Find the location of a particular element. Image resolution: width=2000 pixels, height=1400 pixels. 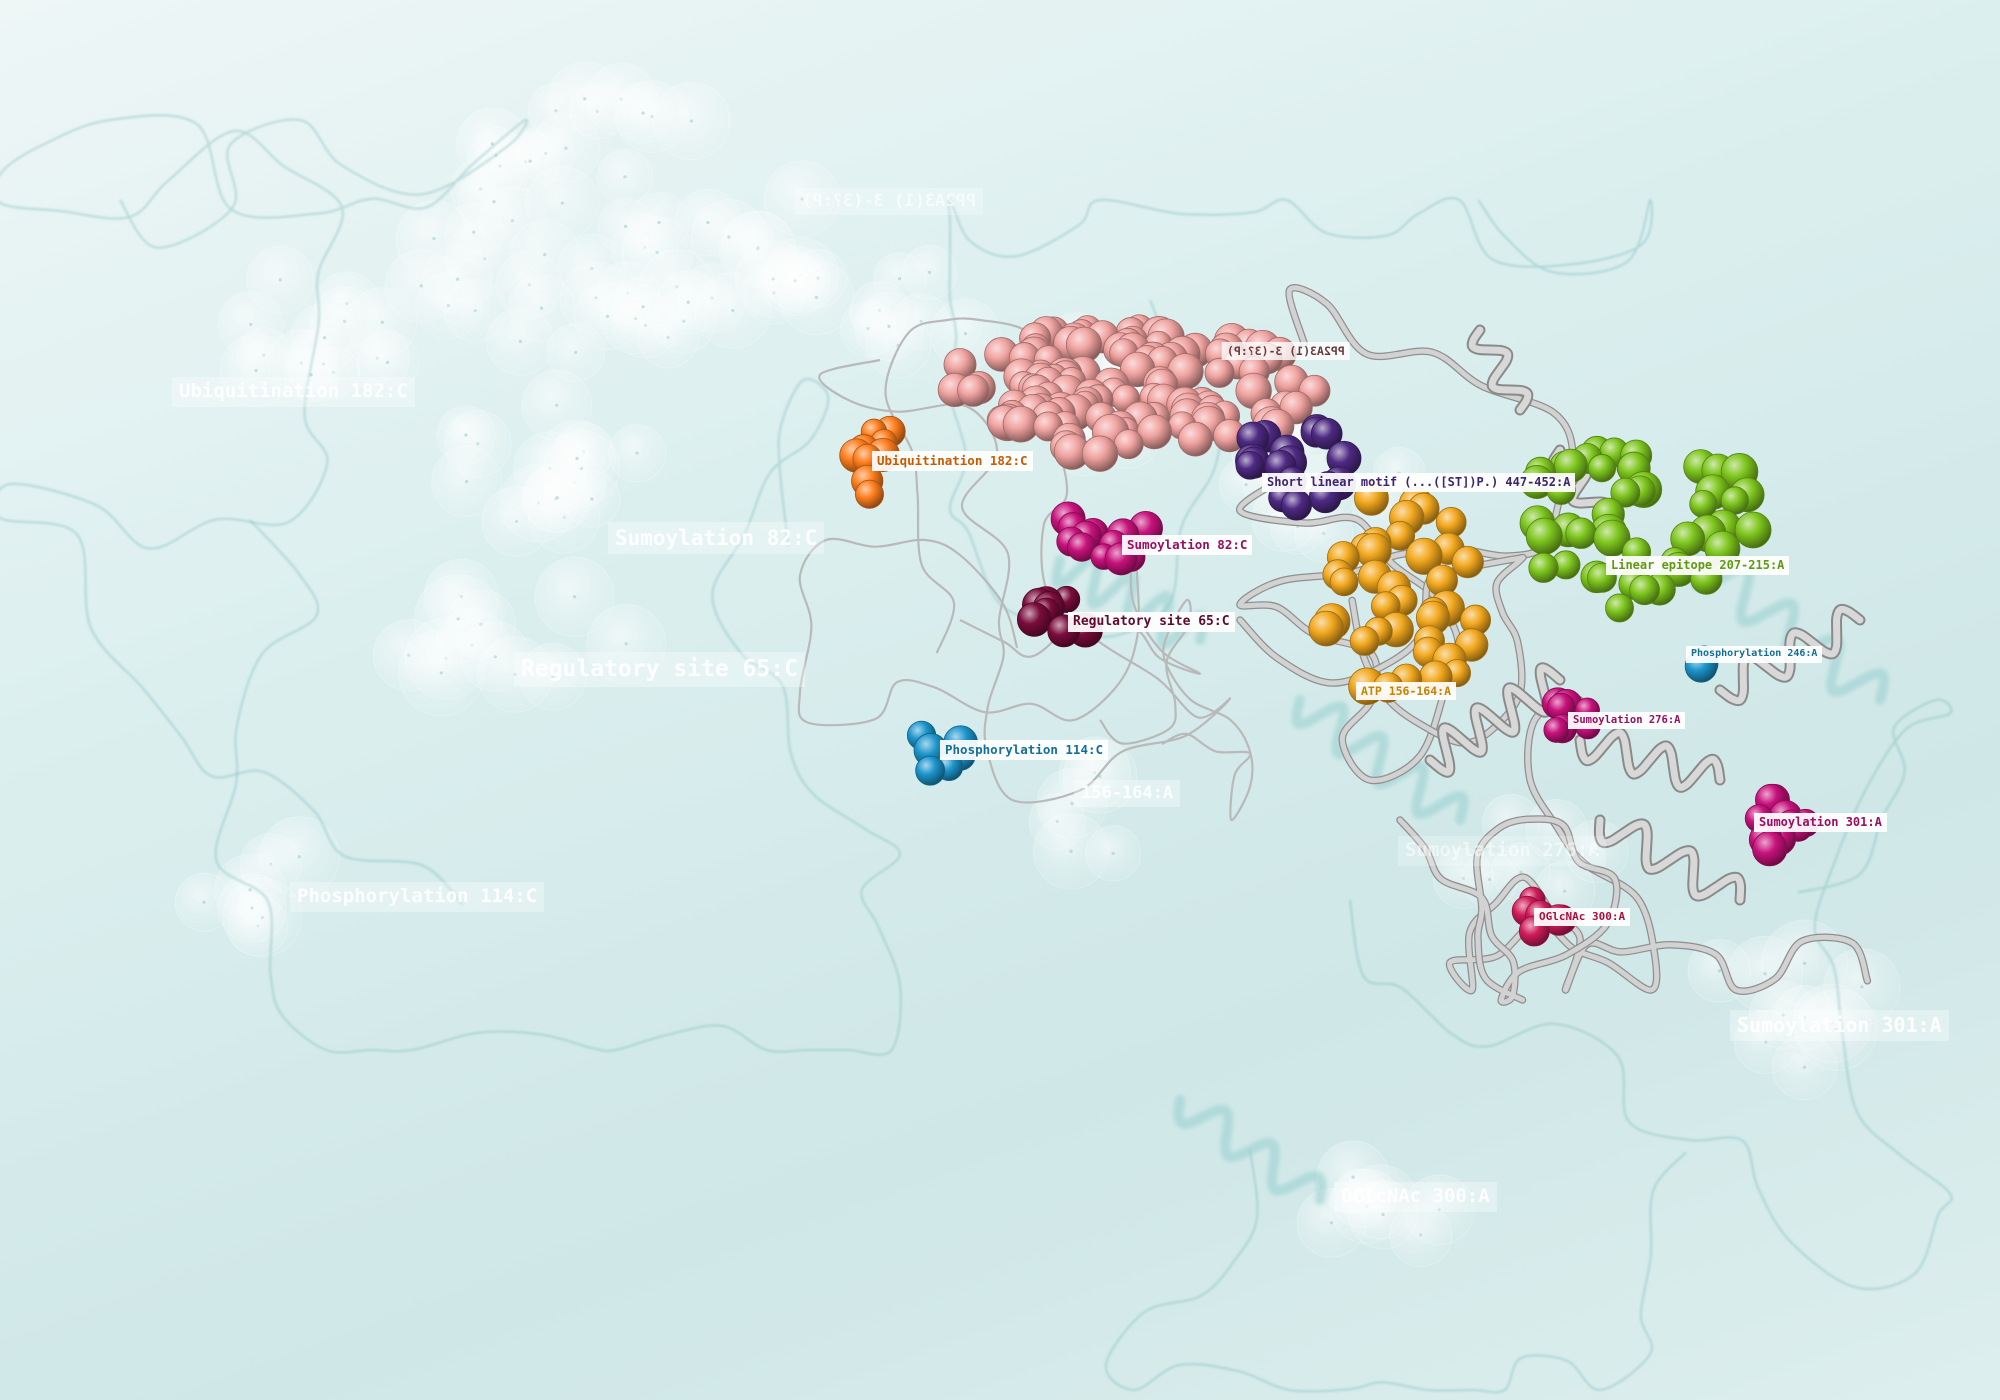

label-oglcnac: OGlcNAc 300:A is located at coordinates (1582, 917).